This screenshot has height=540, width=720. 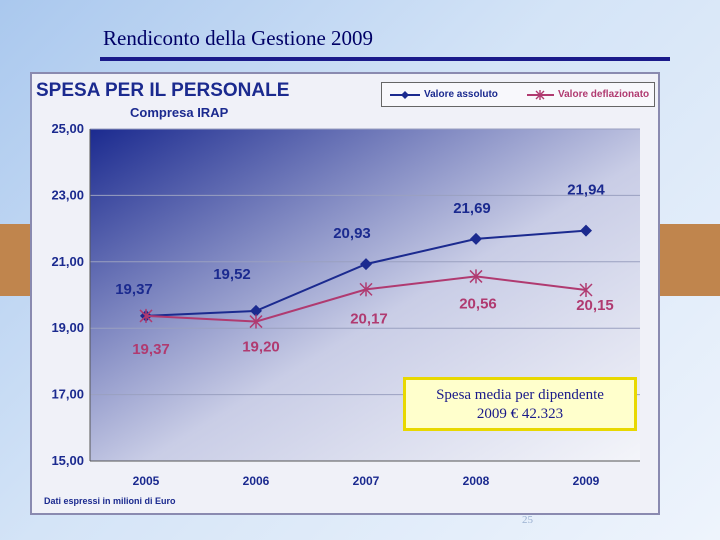 I want to click on legend-diamond-icon, so click(x=405, y=95).